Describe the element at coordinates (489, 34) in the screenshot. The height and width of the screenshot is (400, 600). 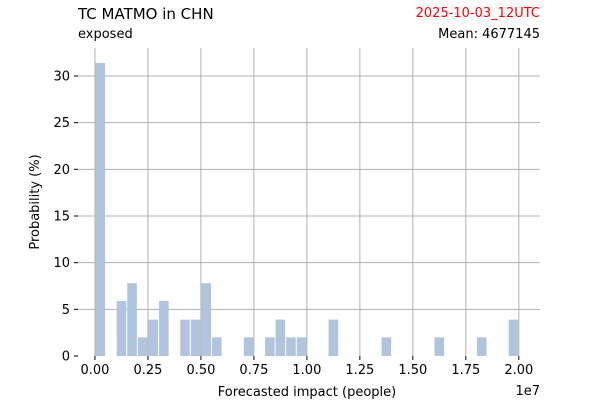
I see `mean-value: Mean: 4677145` at that location.